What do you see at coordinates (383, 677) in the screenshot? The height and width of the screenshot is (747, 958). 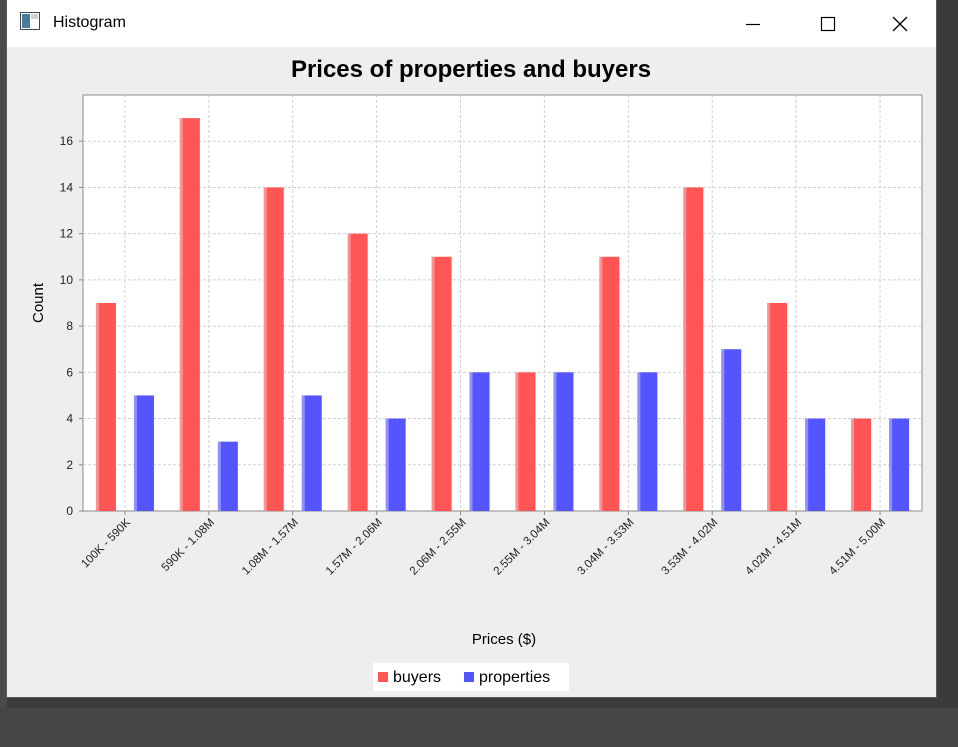 I see `legend-swatch-buyers` at bounding box center [383, 677].